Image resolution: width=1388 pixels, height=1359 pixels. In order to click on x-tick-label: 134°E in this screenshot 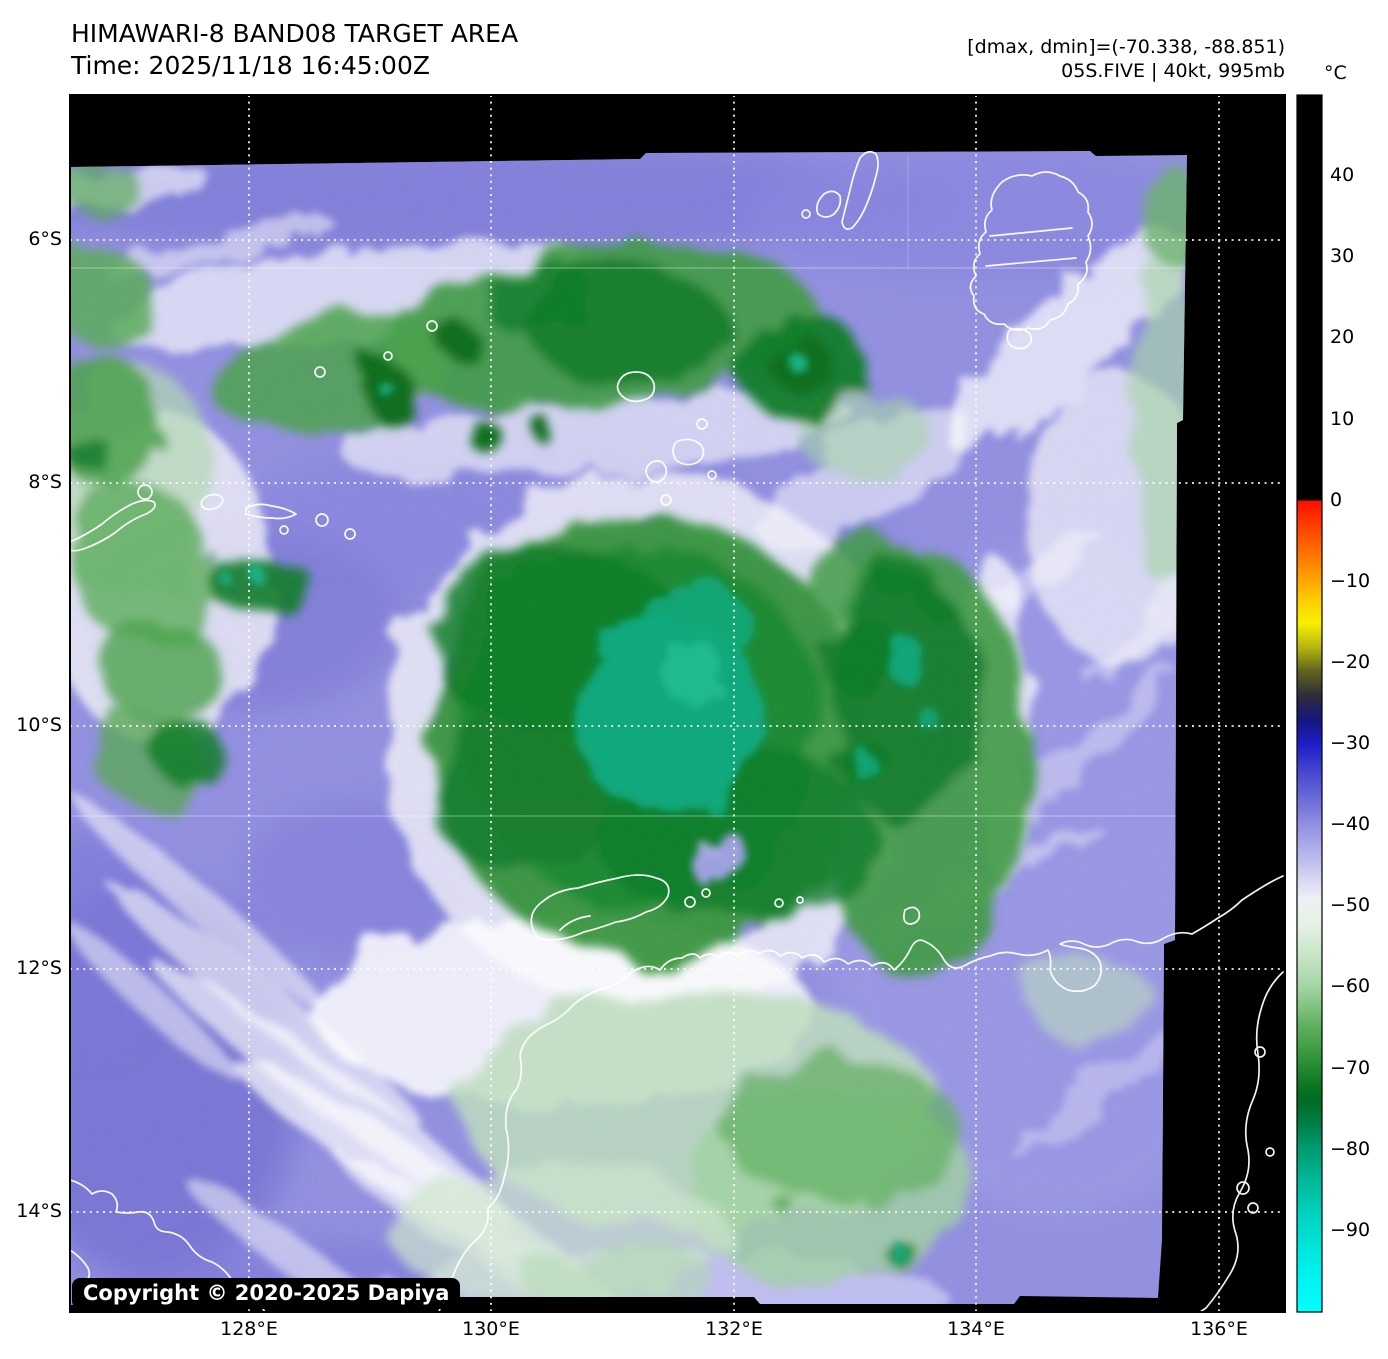, I will do `click(976, 1329)`.